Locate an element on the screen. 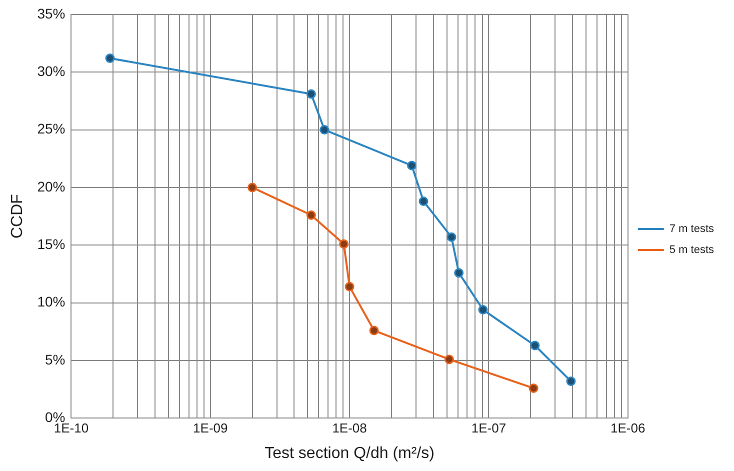 The image size is (734, 471). y-tick-label: 20% is located at coordinates (51, 186).